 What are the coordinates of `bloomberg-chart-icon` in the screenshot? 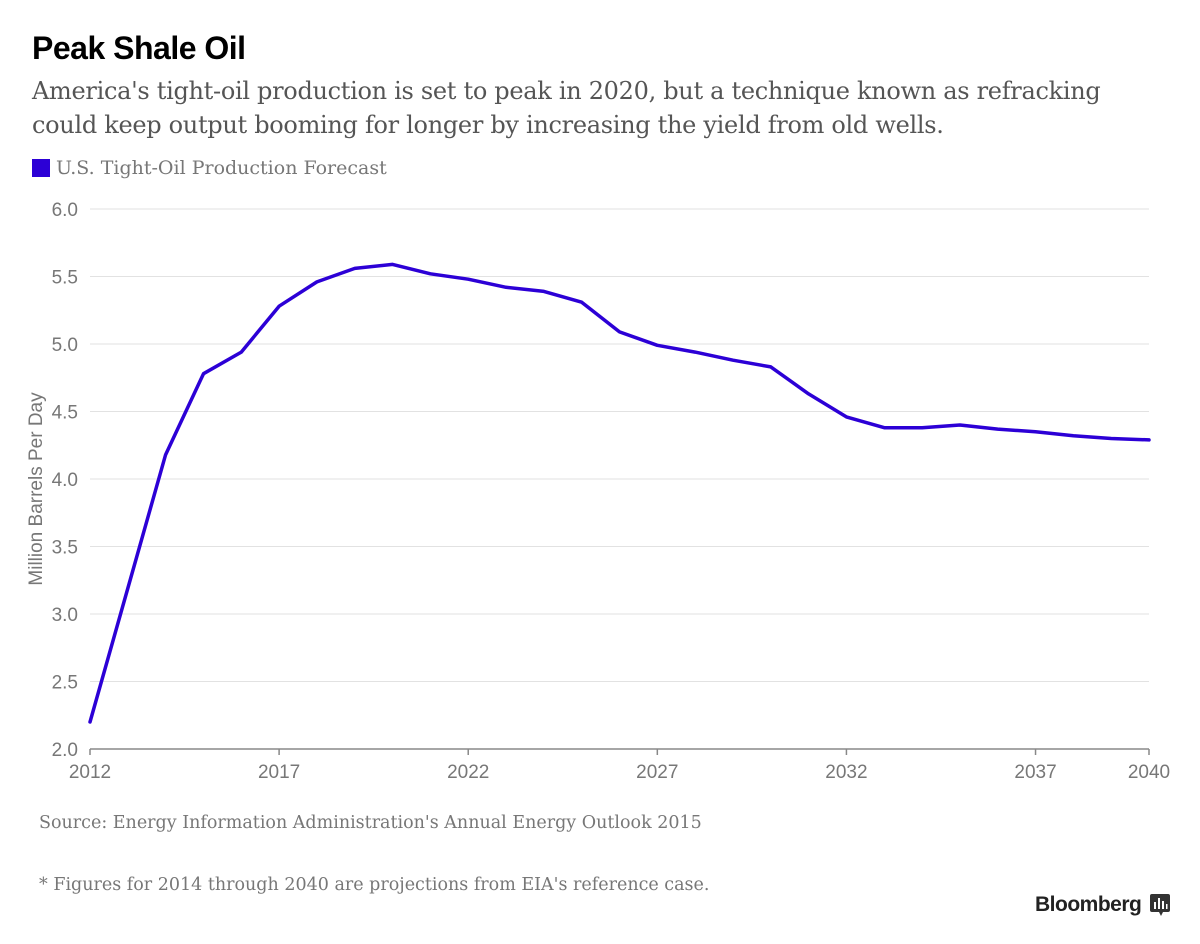 It's located at (1160, 905).